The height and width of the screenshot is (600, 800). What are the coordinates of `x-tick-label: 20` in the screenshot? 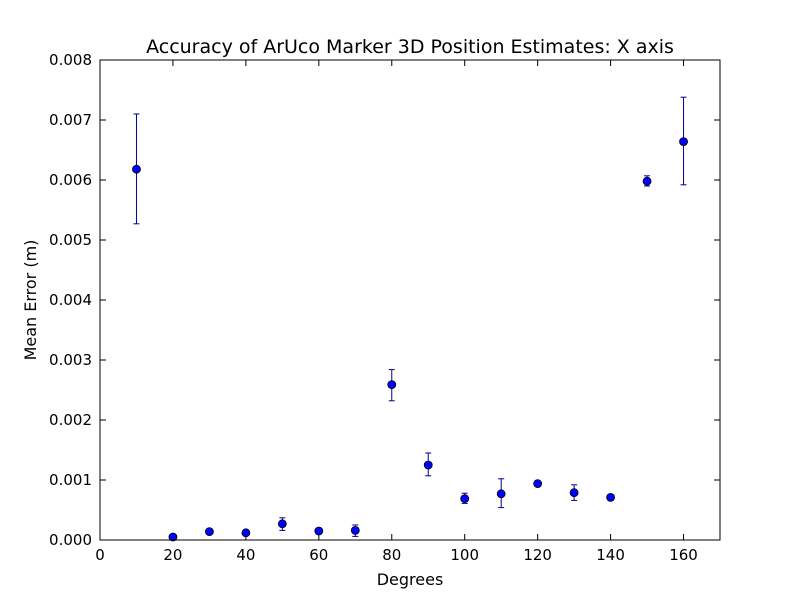 It's located at (172, 555).